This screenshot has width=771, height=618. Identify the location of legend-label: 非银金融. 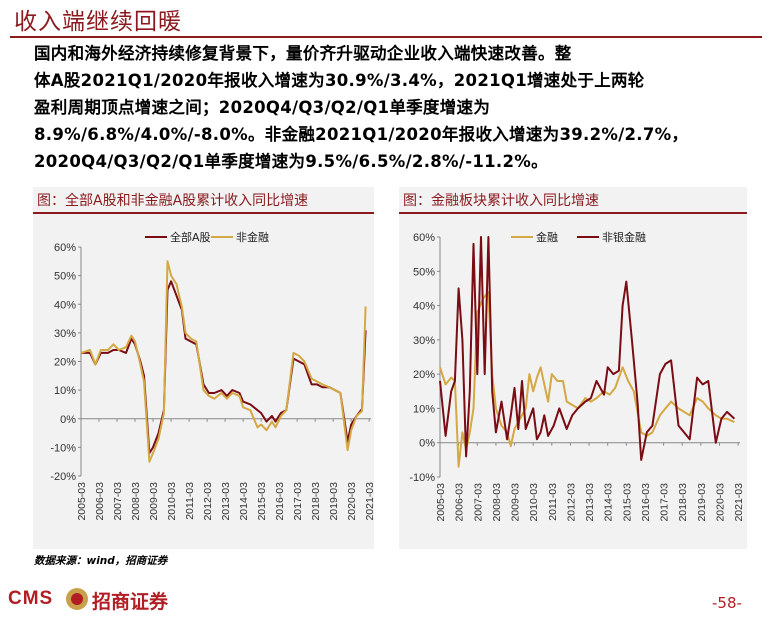
(624, 237).